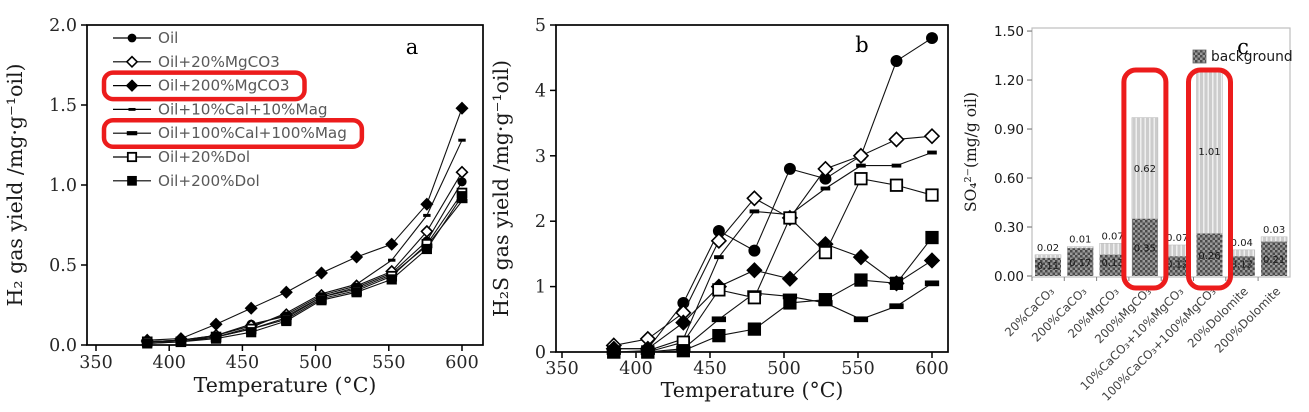 The height and width of the screenshot is (412, 1309). Describe the element at coordinates (220, 109) in the screenshot. I see `legend-item-Oil+10%Cal+10%Mag: Oil+10%Cal+10%Mag` at that location.